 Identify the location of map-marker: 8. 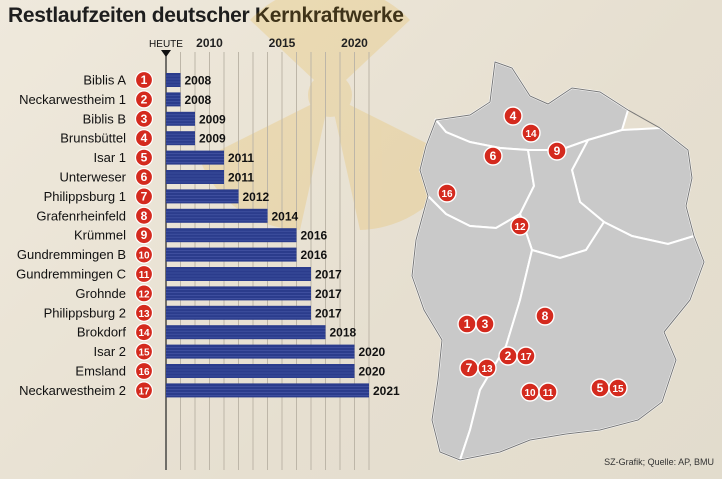
(545, 316).